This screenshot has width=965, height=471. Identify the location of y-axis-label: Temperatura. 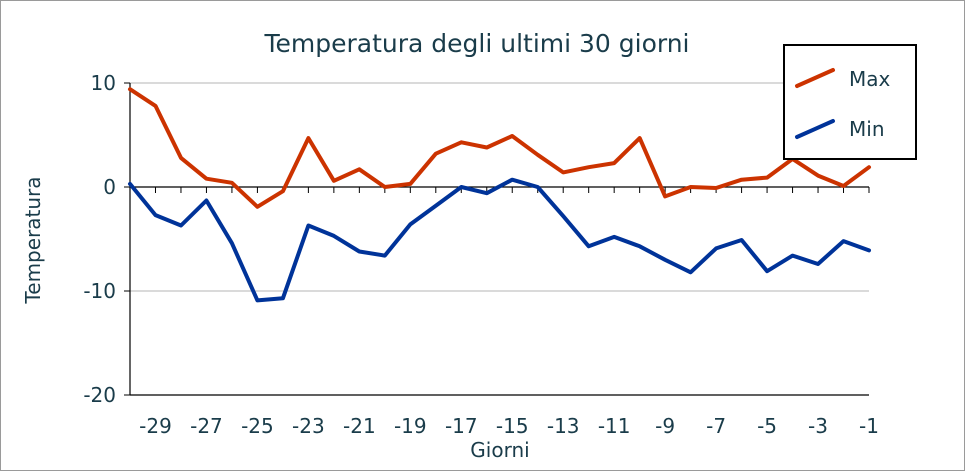
(33, 240).